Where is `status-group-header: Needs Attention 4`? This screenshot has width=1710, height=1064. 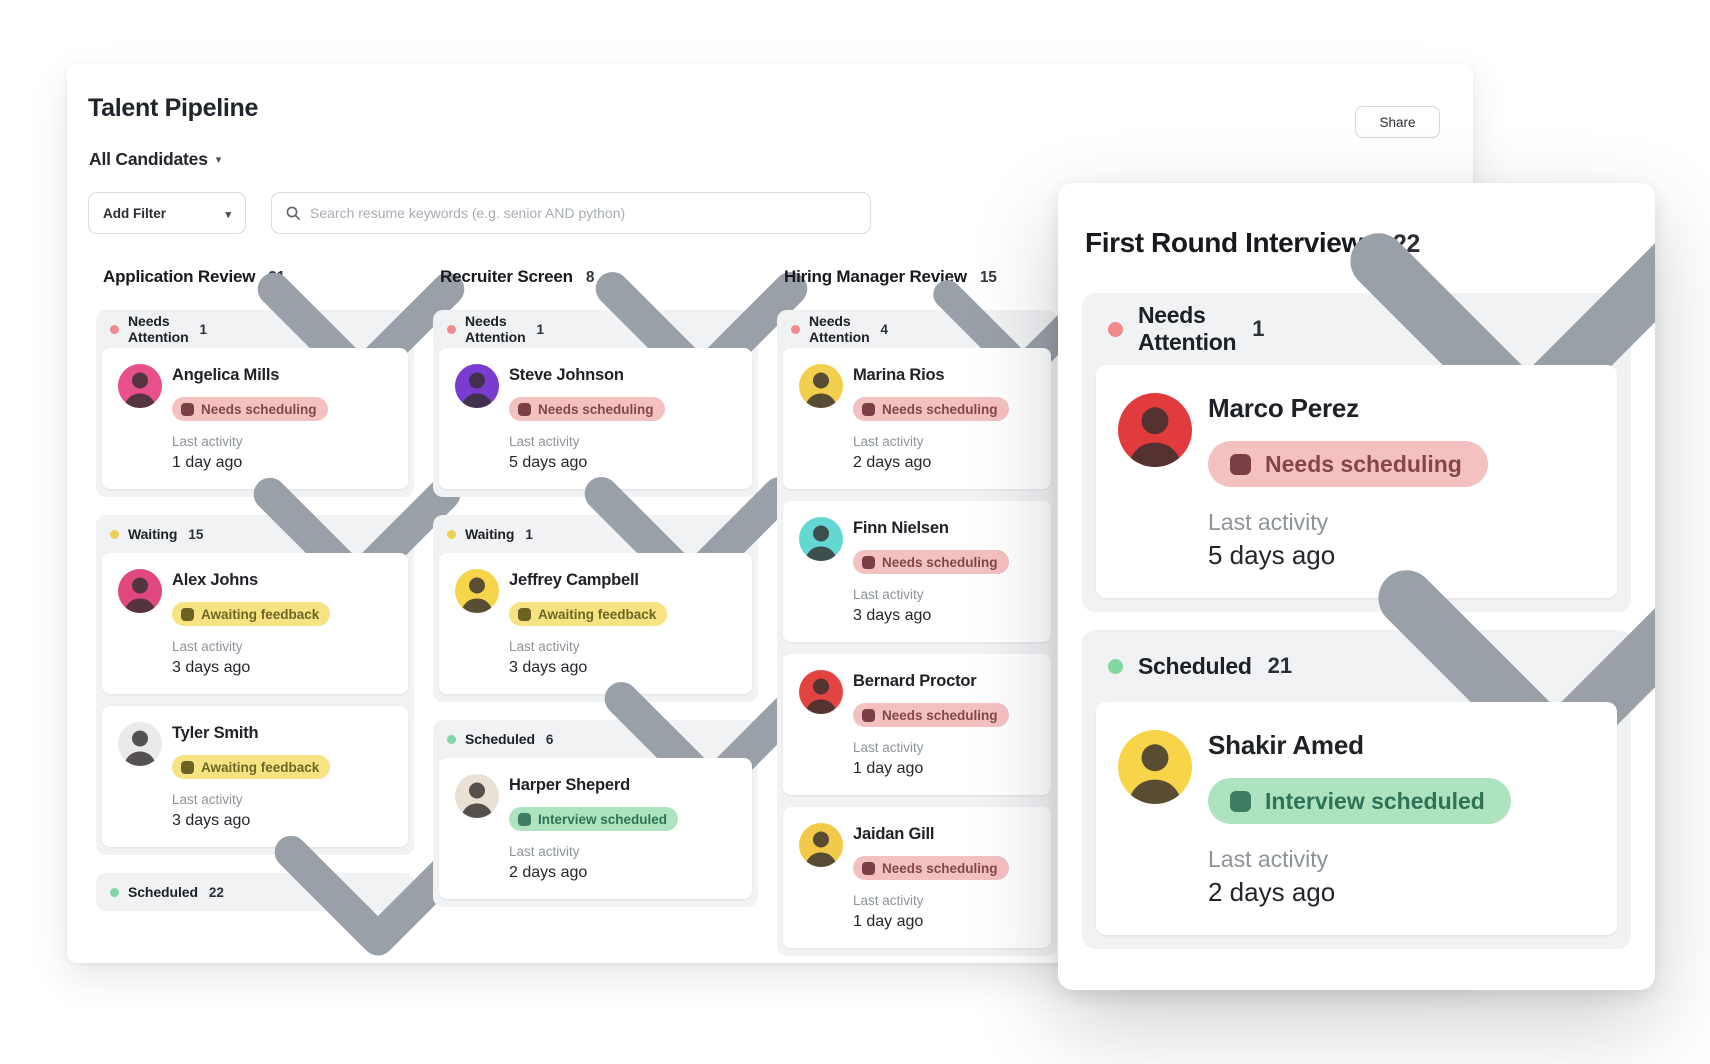 status-group-header: Needs Attention 4 is located at coordinates (945, 332).